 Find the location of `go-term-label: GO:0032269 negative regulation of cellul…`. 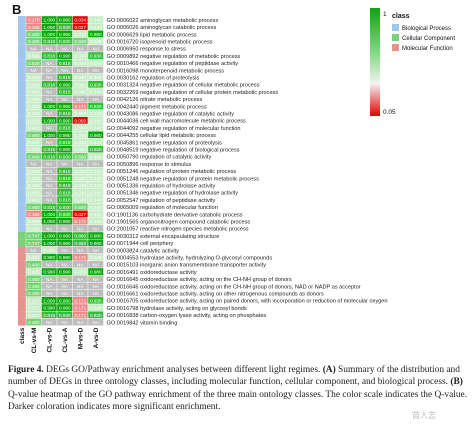

go-term-label: GO:0032269 negative regulation of cellul… is located at coordinates (193, 93).